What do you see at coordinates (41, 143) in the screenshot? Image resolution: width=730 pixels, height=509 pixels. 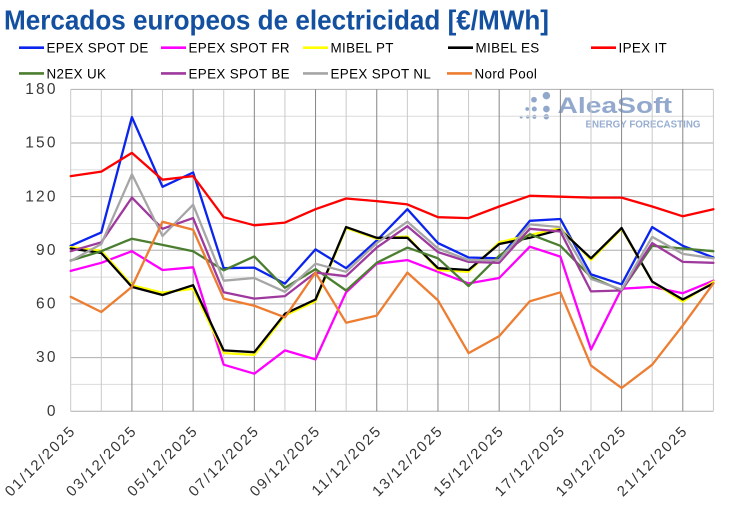 I see `svg-text: 150` at bounding box center [41, 143].